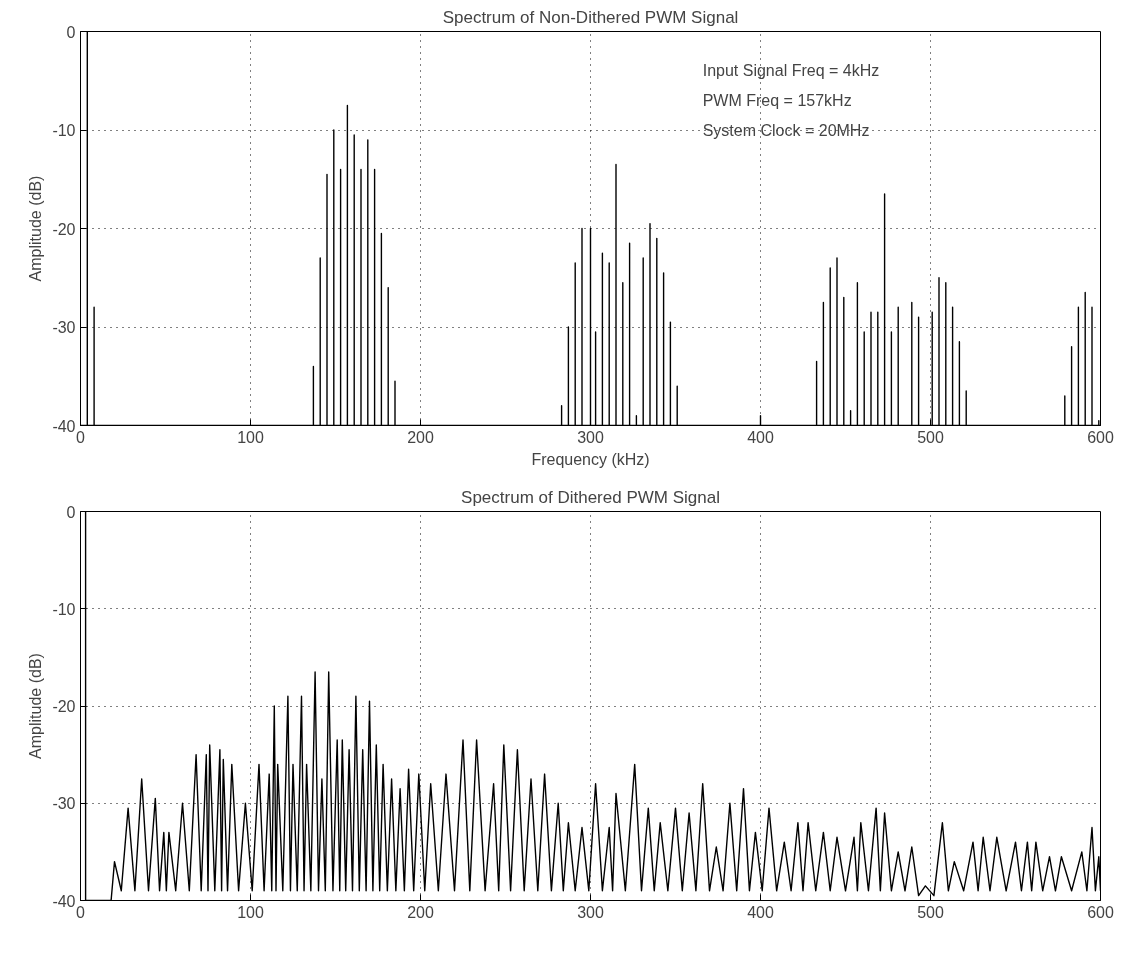 The height and width of the screenshot is (969, 1145). What do you see at coordinates (786, 130) in the screenshot?
I see `annotation: System Clock = 20MHz` at bounding box center [786, 130].